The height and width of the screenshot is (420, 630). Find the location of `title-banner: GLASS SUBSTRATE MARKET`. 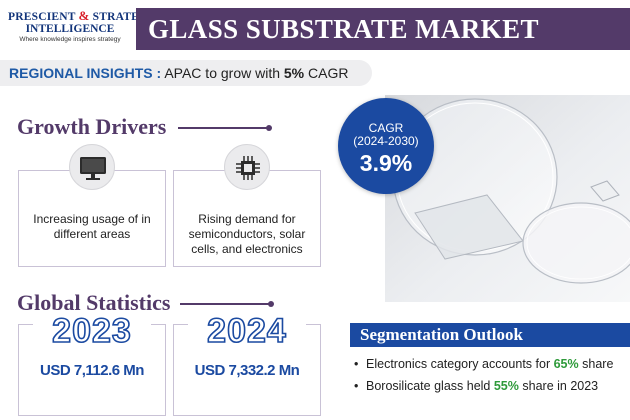

title-banner: GLASS SUBSTRATE MARKET is located at coordinates (383, 29).